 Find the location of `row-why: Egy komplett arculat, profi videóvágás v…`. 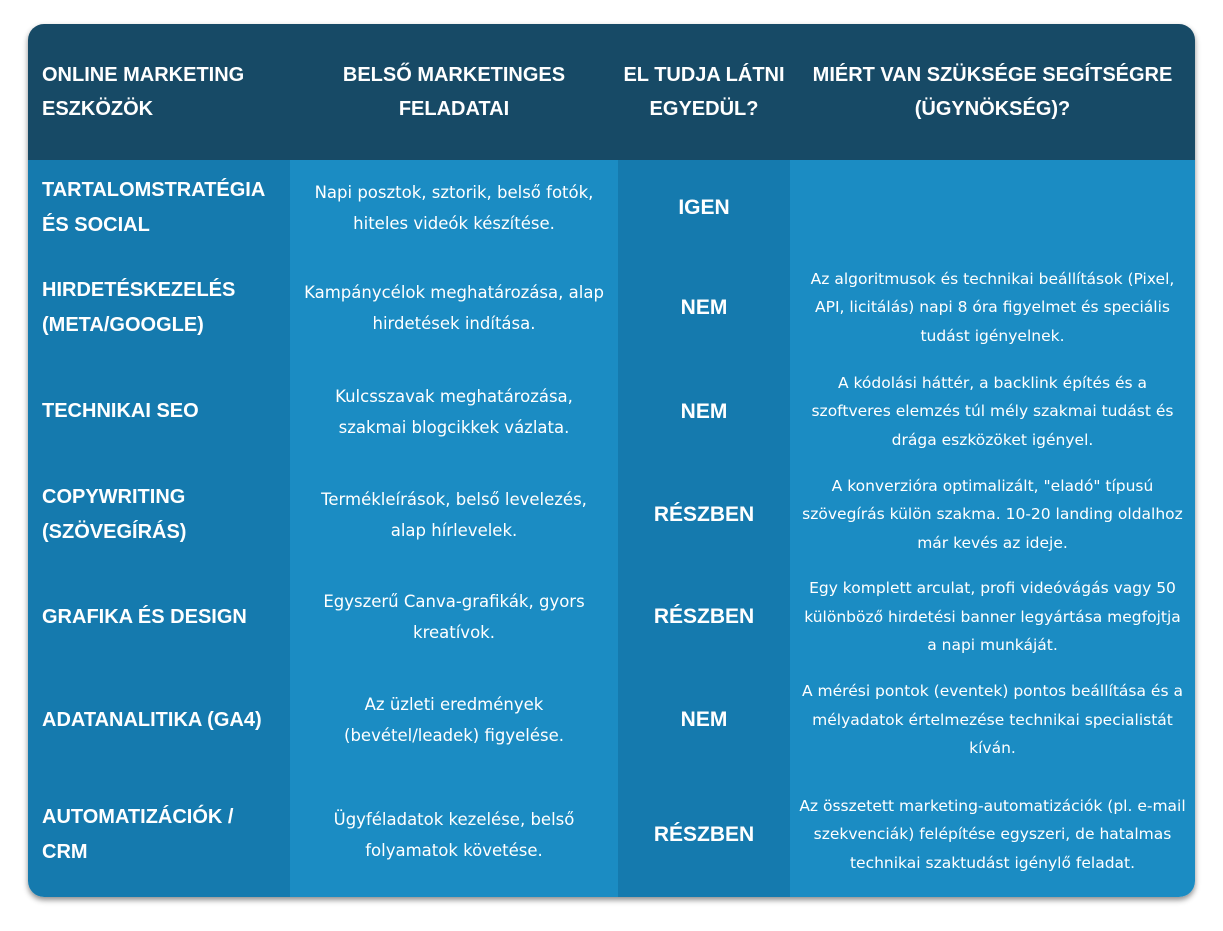

row-why: Egy komplett arculat, profi videóvágás v… is located at coordinates (992, 617).